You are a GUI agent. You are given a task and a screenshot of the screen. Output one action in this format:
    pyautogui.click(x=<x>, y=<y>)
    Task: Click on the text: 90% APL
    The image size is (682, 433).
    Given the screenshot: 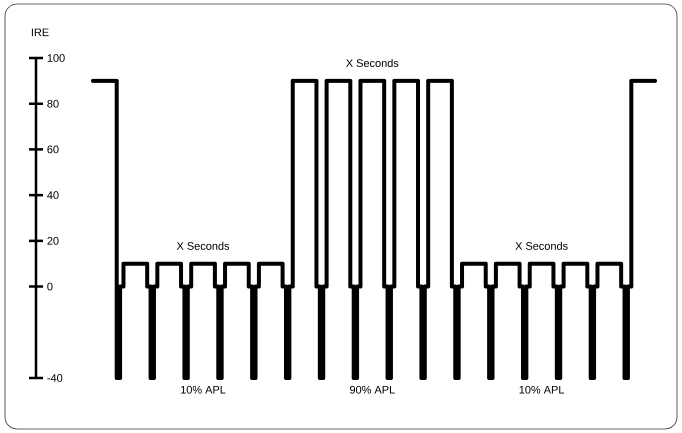 What is the action you would take?
    pyautogui.click(x=372, y=390)
    